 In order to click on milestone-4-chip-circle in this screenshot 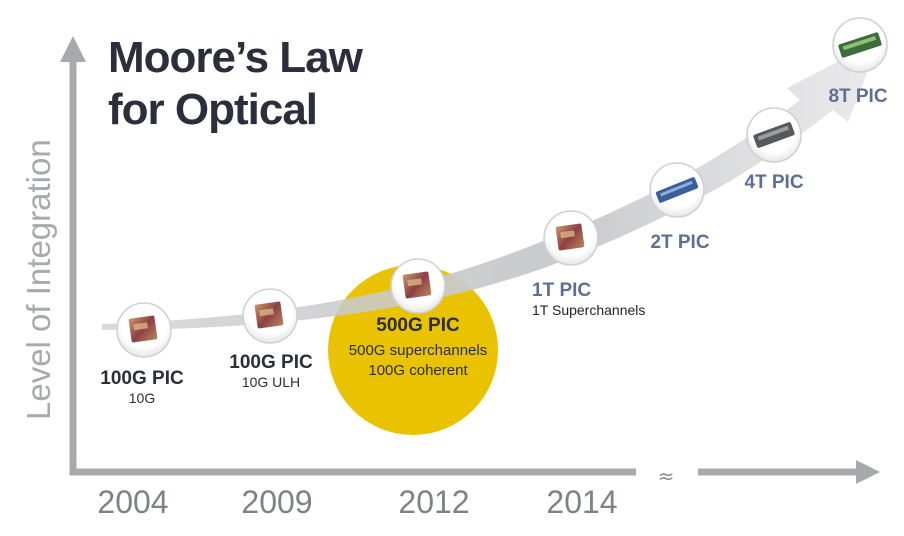, I will do `click(571, 238)`.